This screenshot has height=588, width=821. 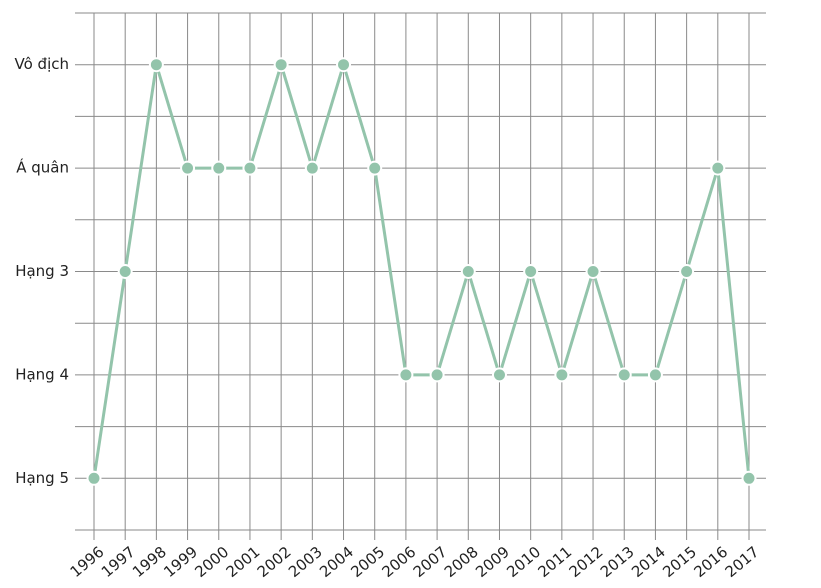 I want to click on y-tick-label: Hạng 5, so click(x=42, y=478).